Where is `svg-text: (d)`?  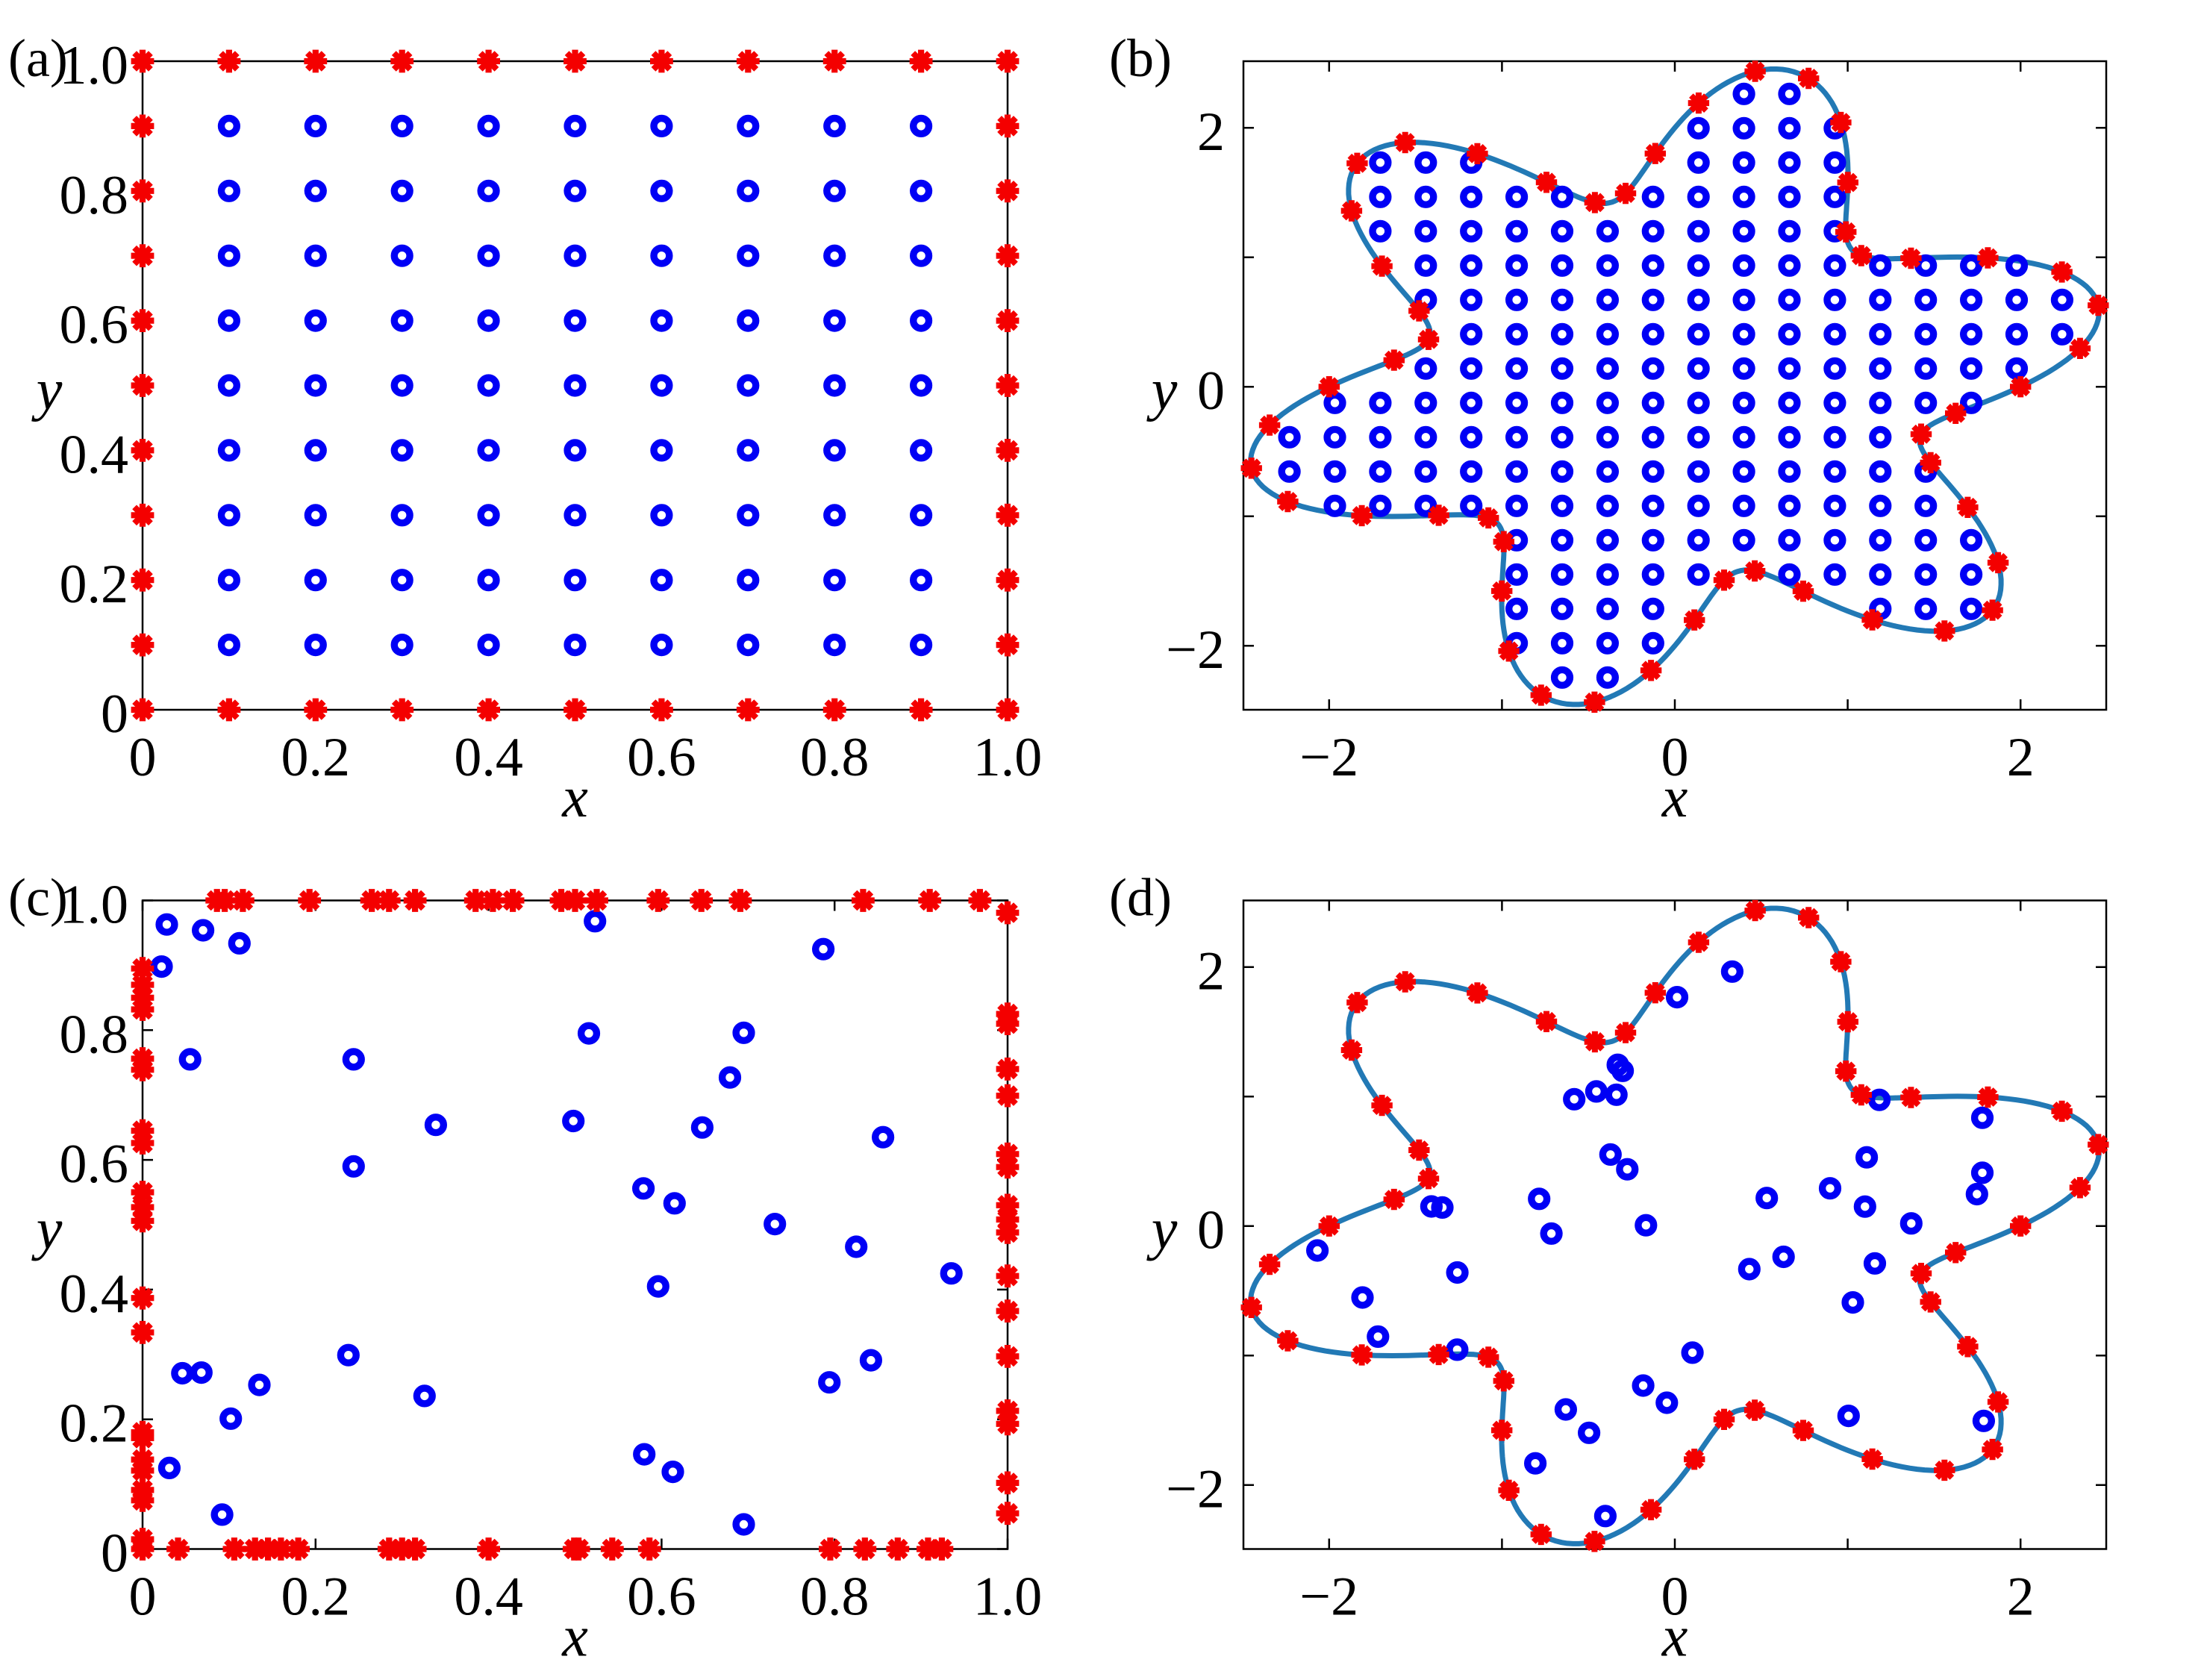
svg-text: (d) is located at coordinates (1140, 898).